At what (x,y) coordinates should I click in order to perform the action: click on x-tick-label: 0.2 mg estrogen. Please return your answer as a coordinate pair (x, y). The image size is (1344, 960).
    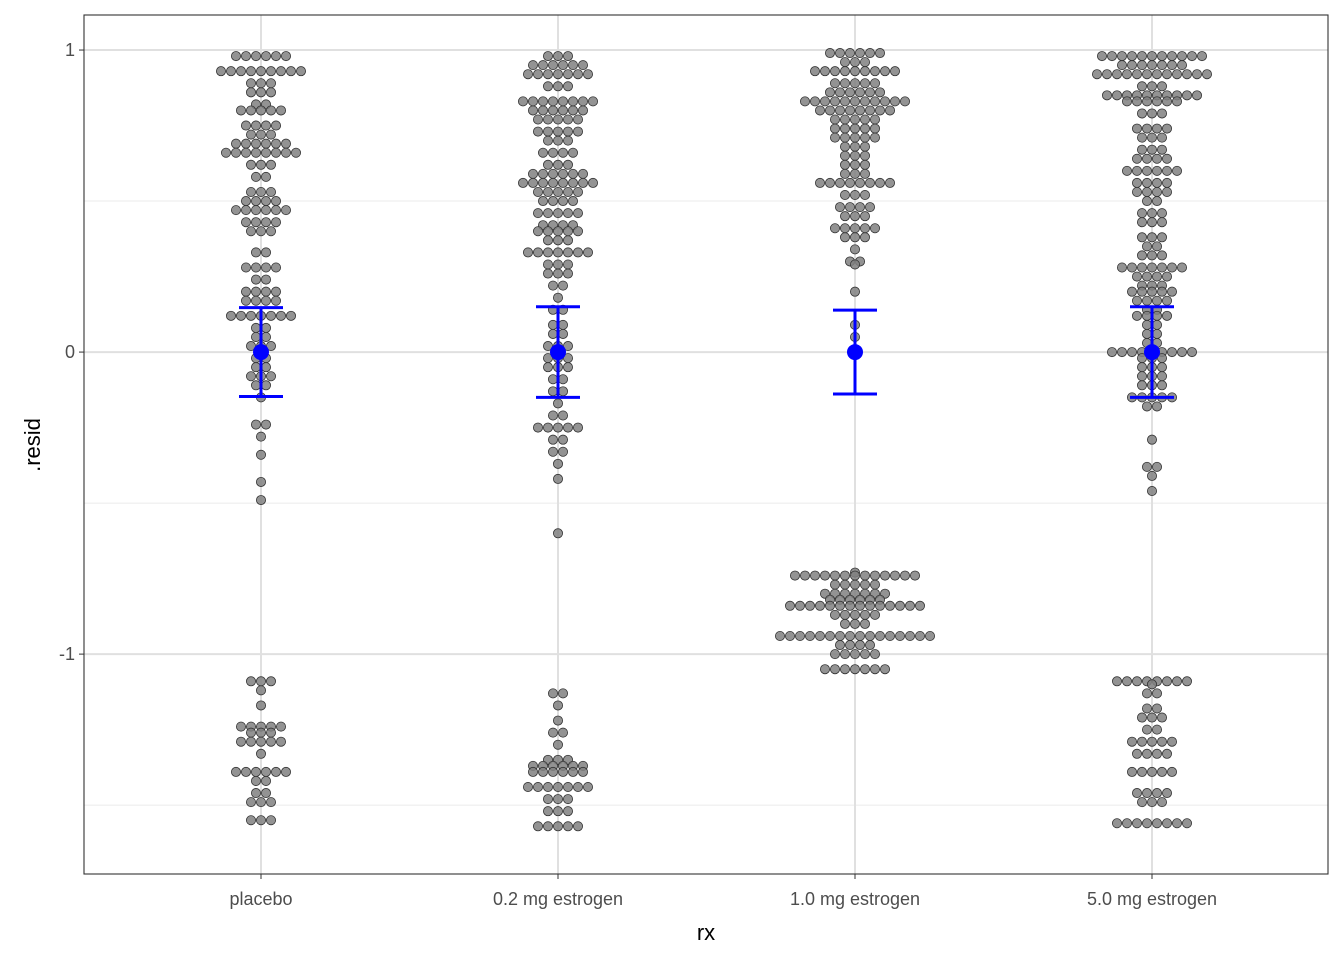
    Looking at the image, I should click on (558, 899).